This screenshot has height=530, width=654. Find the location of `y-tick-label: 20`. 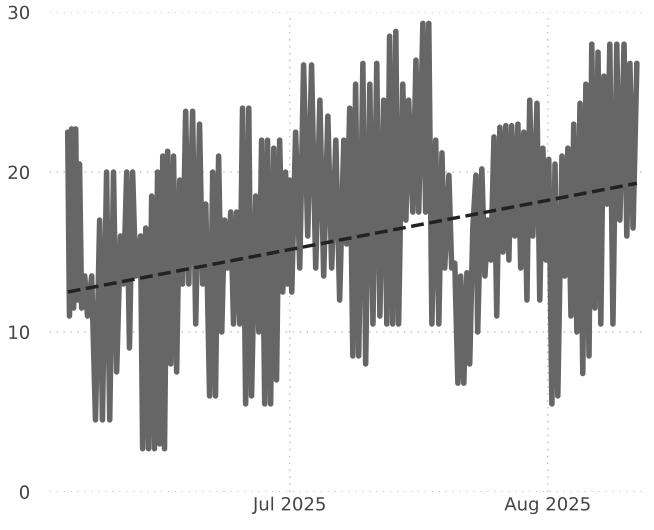

y-tick-label: 20 is located at coordinates (19, 173).